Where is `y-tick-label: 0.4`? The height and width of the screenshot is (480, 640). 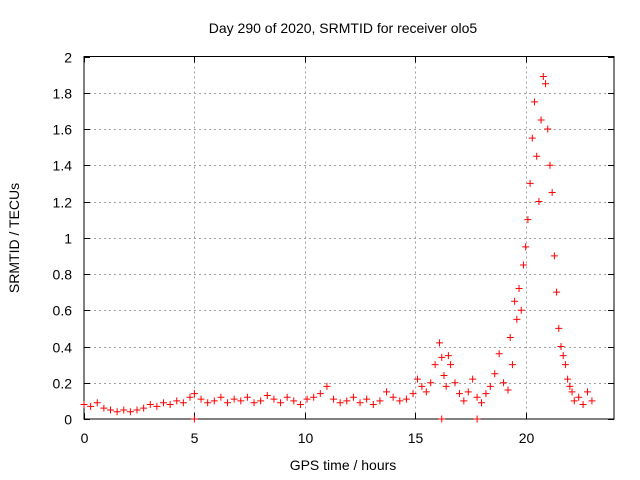
y-tick-label: 0.4 is located at coordinates (63, 348).